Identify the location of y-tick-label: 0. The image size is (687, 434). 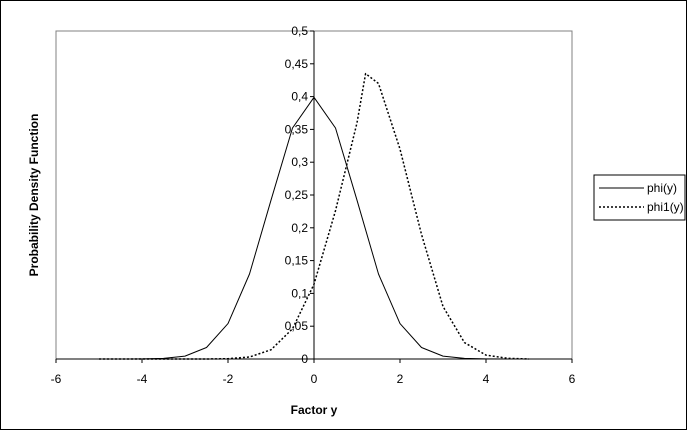
(304, 359).